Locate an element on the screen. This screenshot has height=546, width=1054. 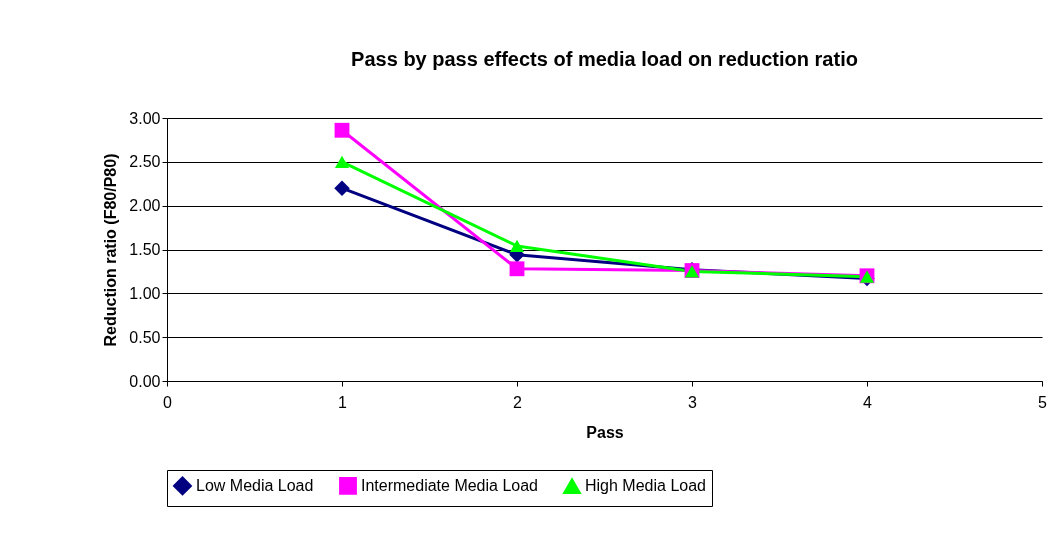
y-axis-title: Reduction ratio (F80/P80) is located at coordinates (111, 250).